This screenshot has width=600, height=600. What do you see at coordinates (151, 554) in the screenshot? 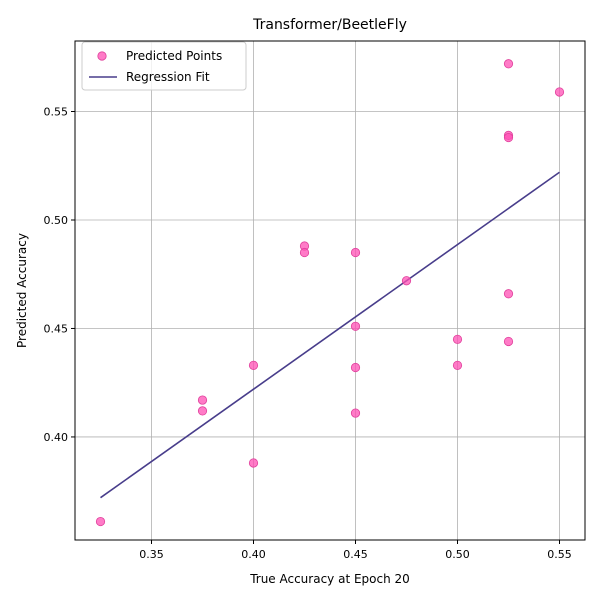
I see `x-tick-label: 0.35` at bounding box center [151, 554].